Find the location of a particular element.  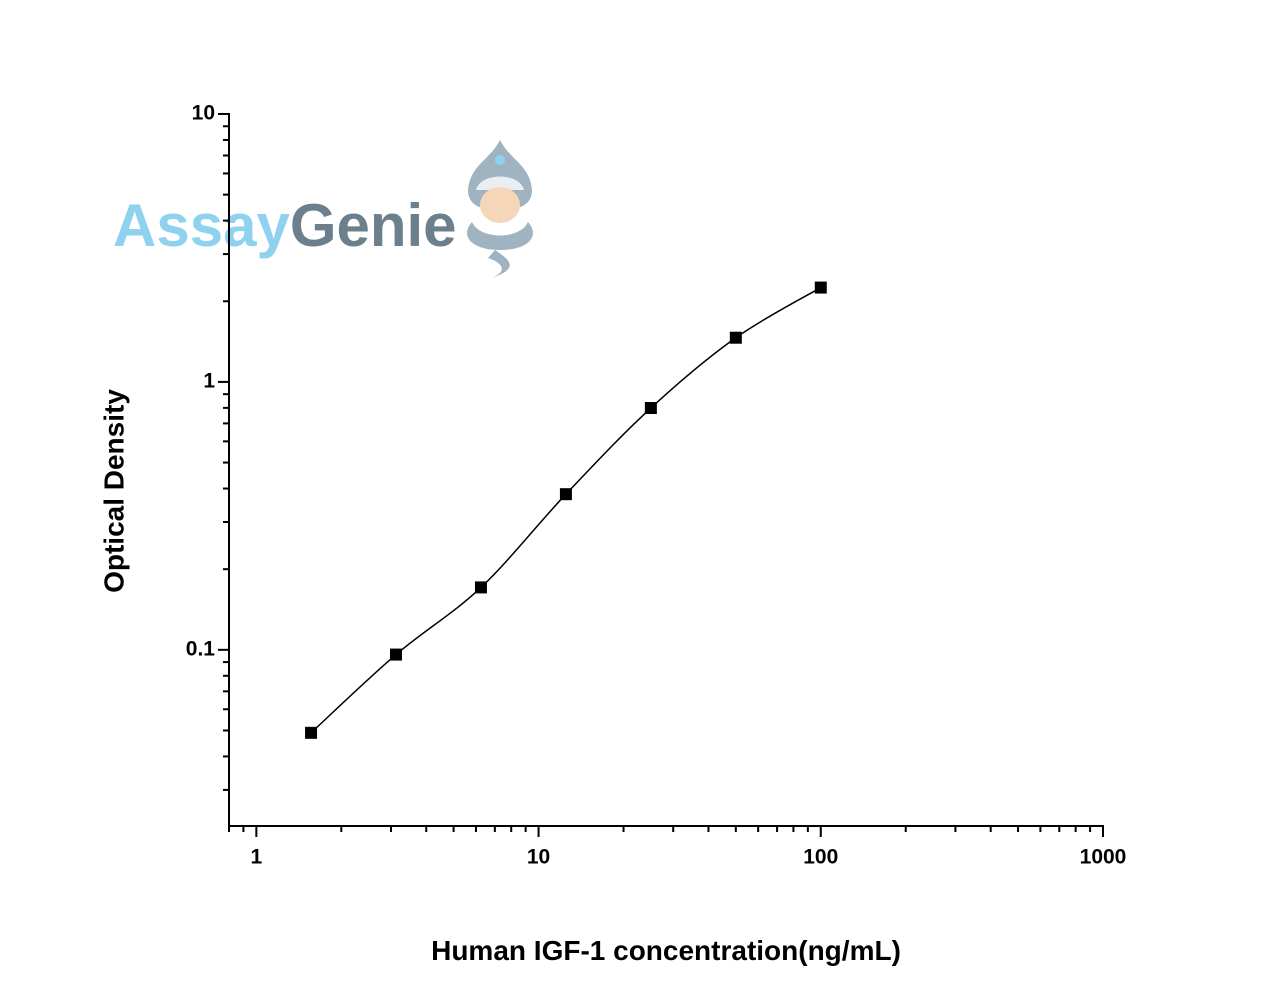

x-axis-title: Human IGF-1 concentration(ng/mL) is located at coordinates (666, 950).